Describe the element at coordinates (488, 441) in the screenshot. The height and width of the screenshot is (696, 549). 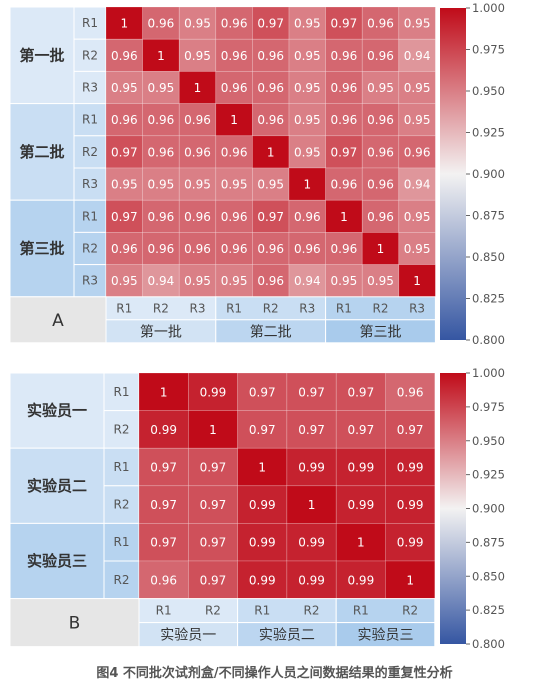
I see `colorbar-tick-label: 0.950` at that location.